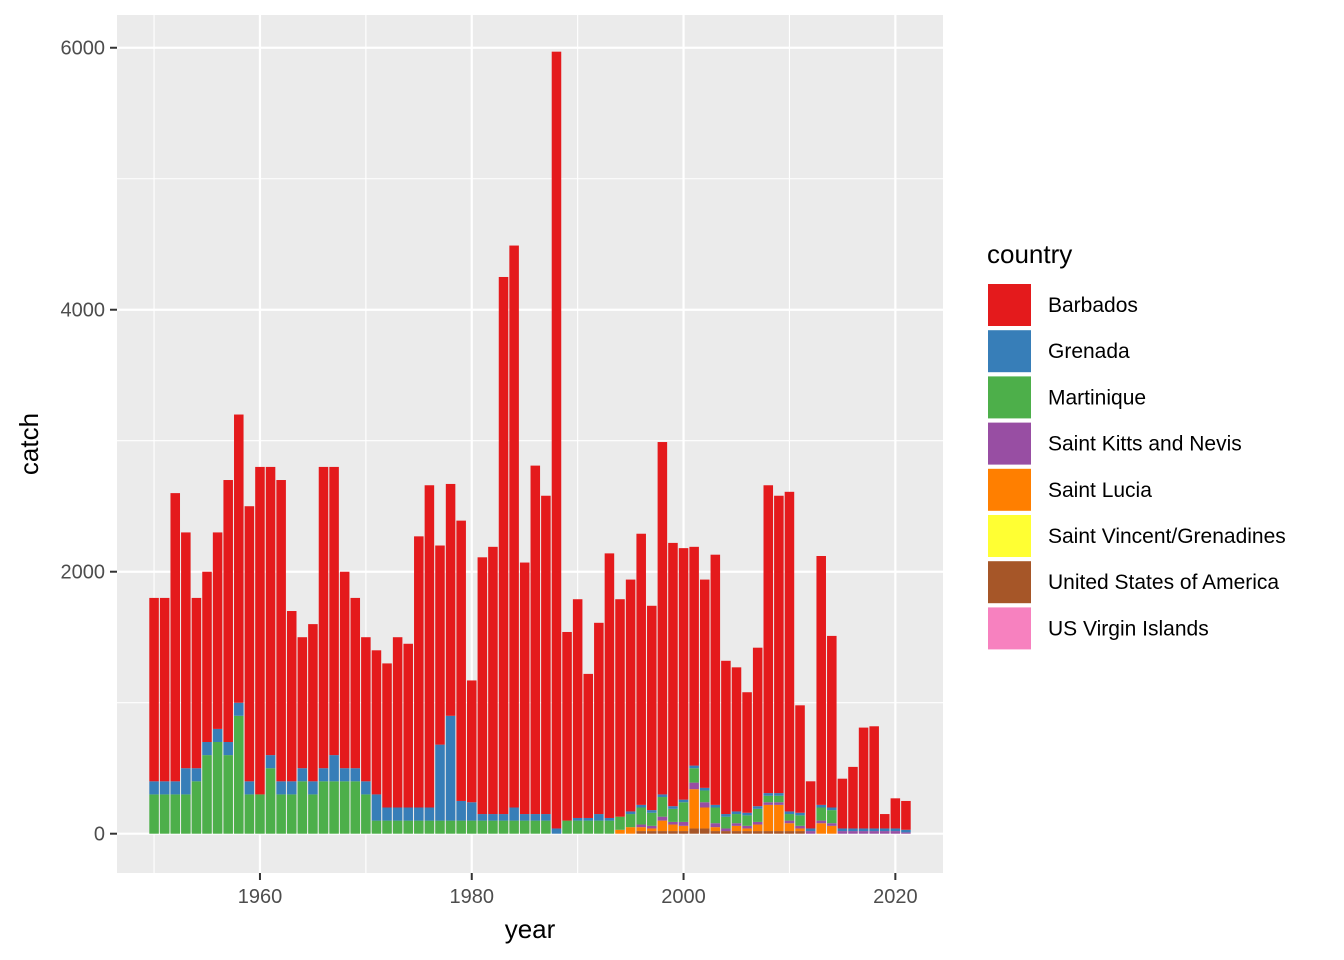  What do you see at coordinates (757, 727) in the screenshot?
I see `bar-segment-barbados-2007` at bounding box center [757, 727].